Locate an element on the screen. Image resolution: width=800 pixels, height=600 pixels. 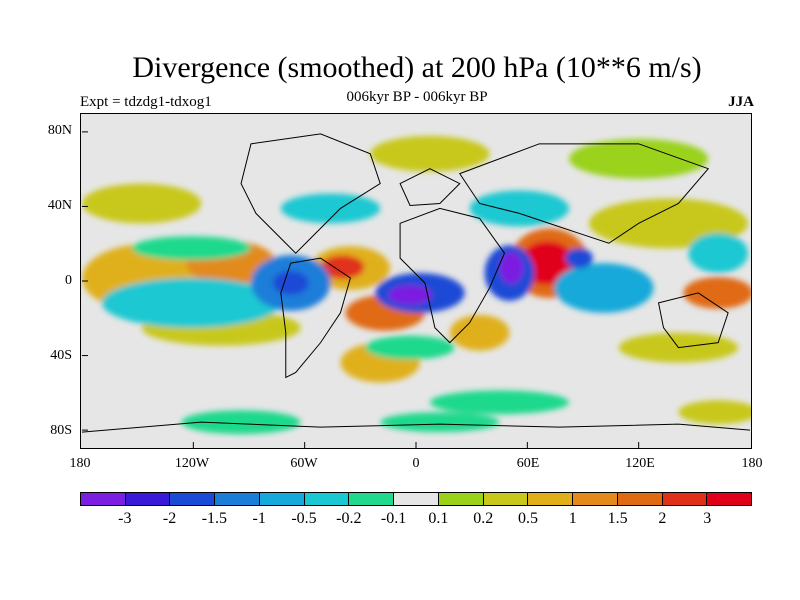
colorbar-label: -2 is located at coordinates (169, 518).